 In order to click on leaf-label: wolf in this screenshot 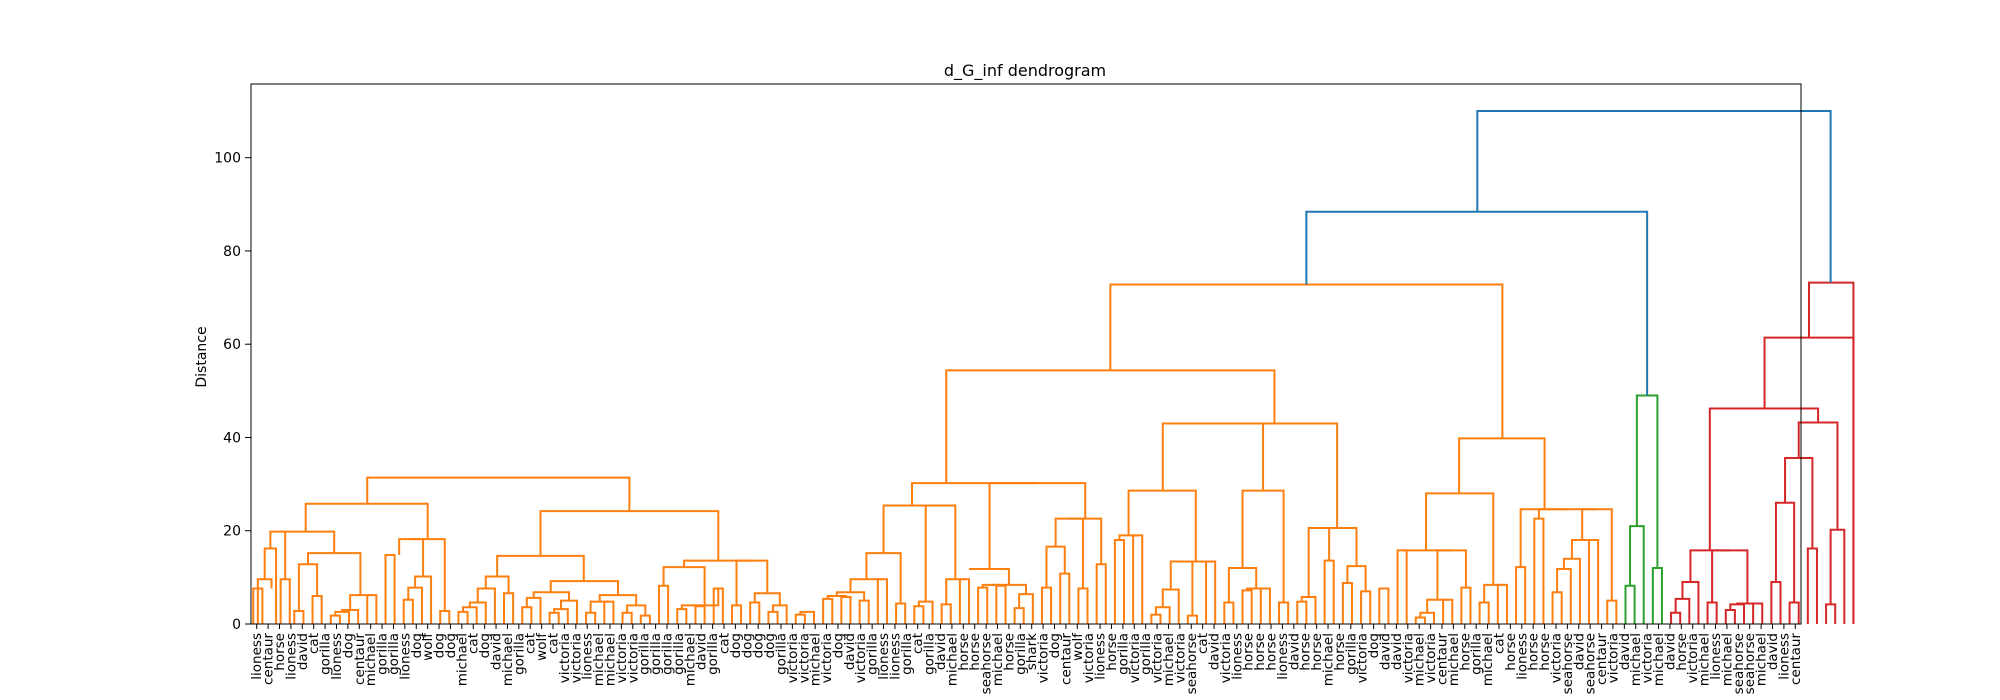, I will do `click(542, 646)`.